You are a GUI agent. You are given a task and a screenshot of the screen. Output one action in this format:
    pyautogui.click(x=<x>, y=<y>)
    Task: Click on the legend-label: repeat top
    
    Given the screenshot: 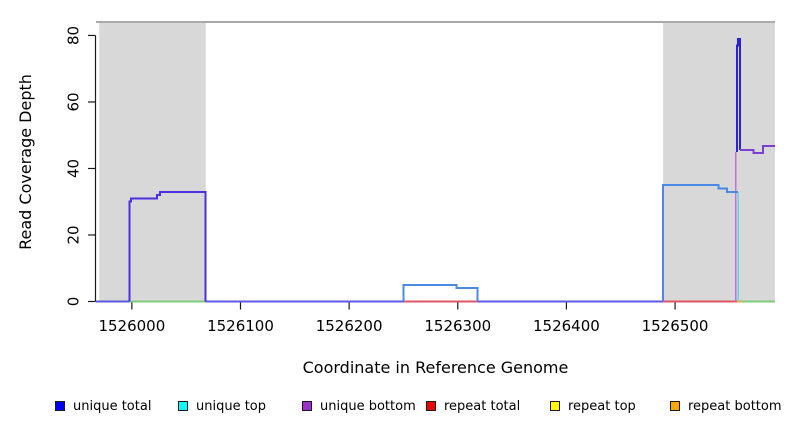 What is the action you would take?
    pyautogui.click(x=602, y=406)
    